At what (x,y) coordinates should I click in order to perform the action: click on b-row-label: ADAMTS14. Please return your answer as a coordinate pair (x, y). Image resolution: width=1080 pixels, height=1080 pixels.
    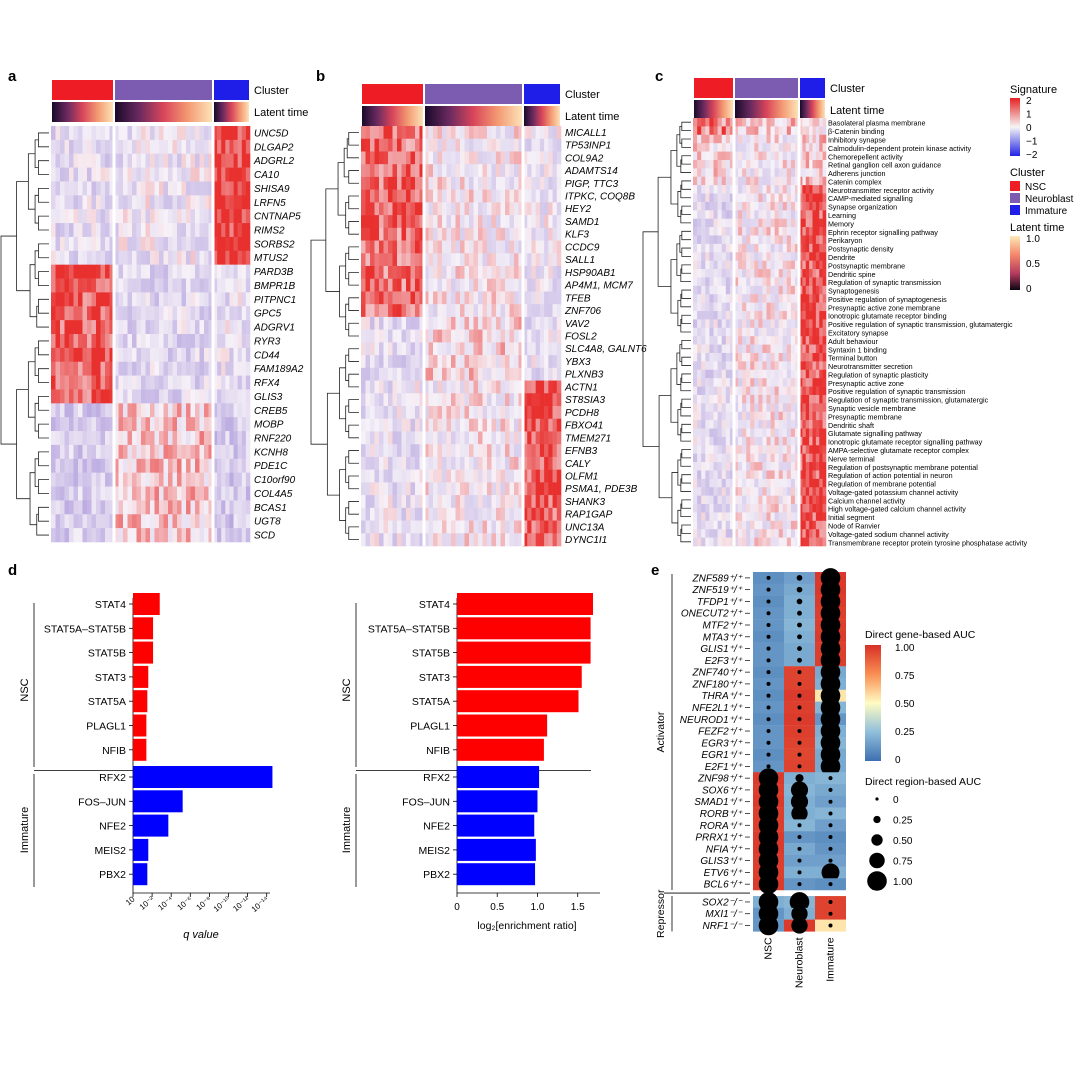
    Looking at the image, I should click on (591, 171).